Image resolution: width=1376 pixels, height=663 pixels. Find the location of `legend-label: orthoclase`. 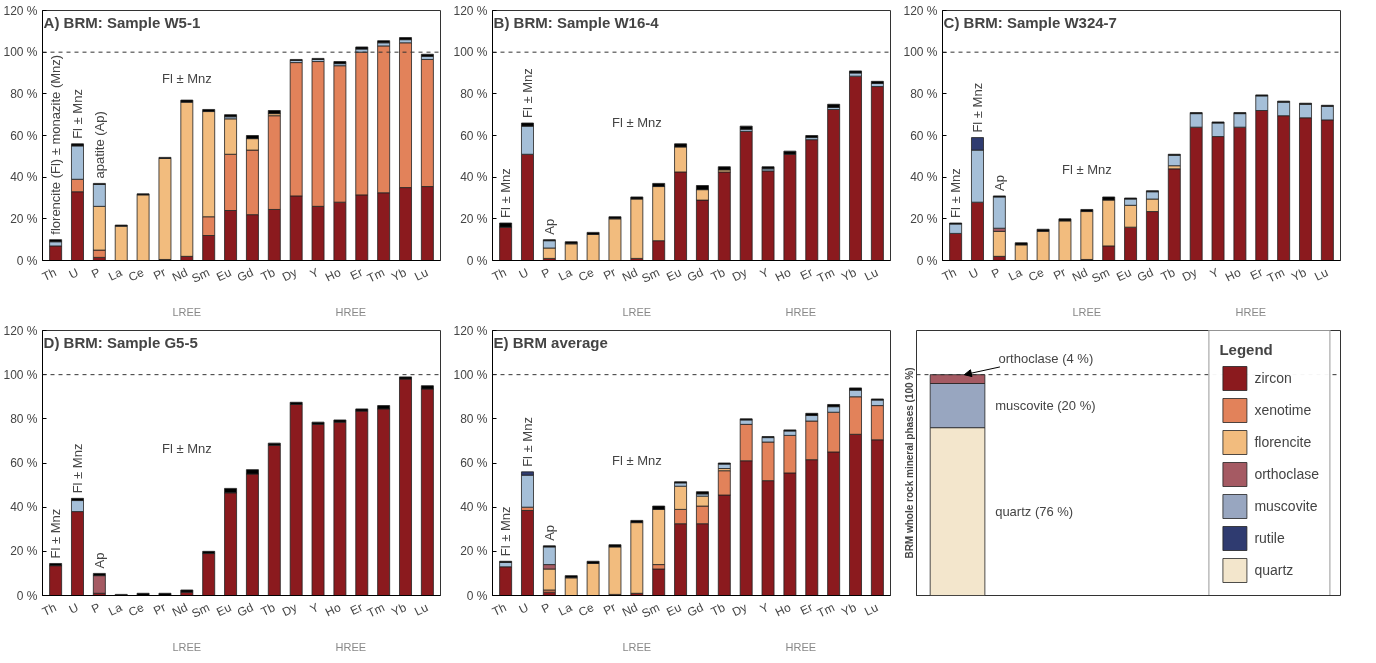

legend-label: orthoclase is located at coordinates (1286, 473).